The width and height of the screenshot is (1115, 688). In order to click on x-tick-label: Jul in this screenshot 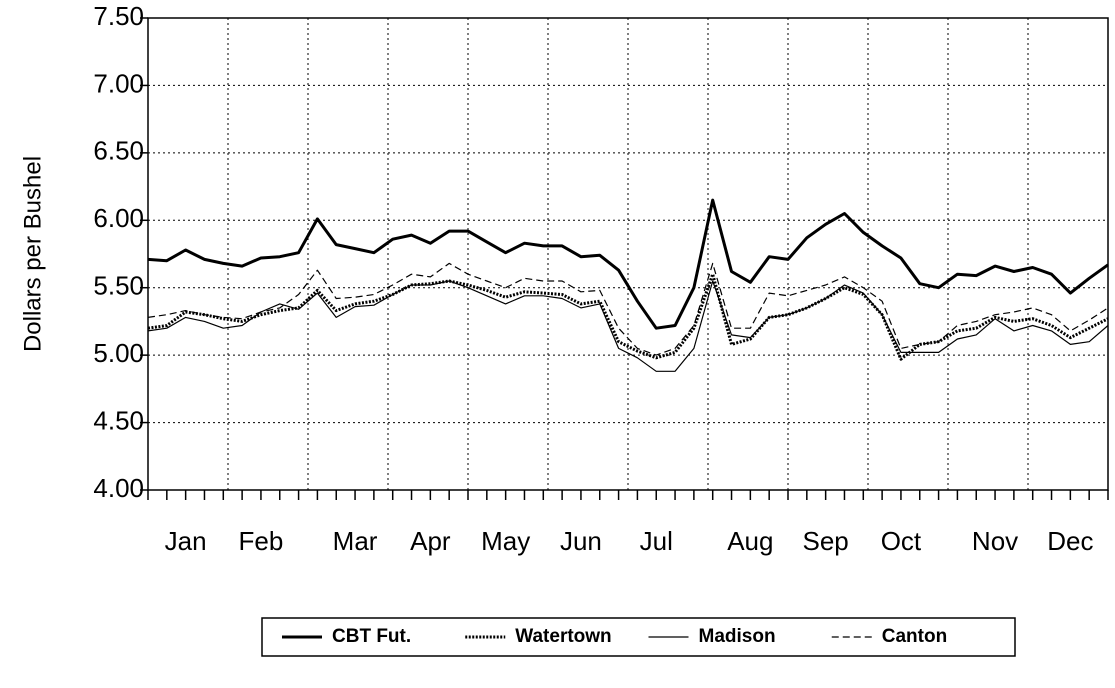, I will do `click(656, 541)`.